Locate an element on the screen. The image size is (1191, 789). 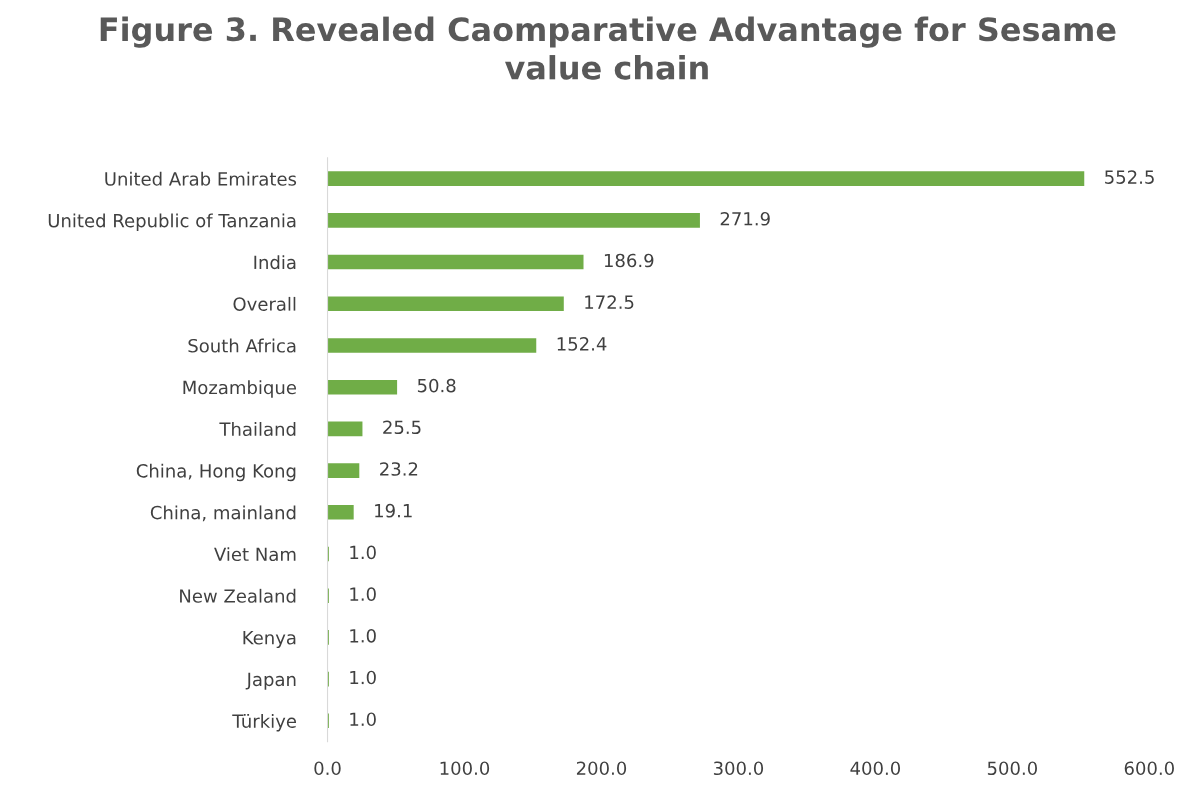
x-tick-label: 500.0 is located at coordinates (1012, 768).